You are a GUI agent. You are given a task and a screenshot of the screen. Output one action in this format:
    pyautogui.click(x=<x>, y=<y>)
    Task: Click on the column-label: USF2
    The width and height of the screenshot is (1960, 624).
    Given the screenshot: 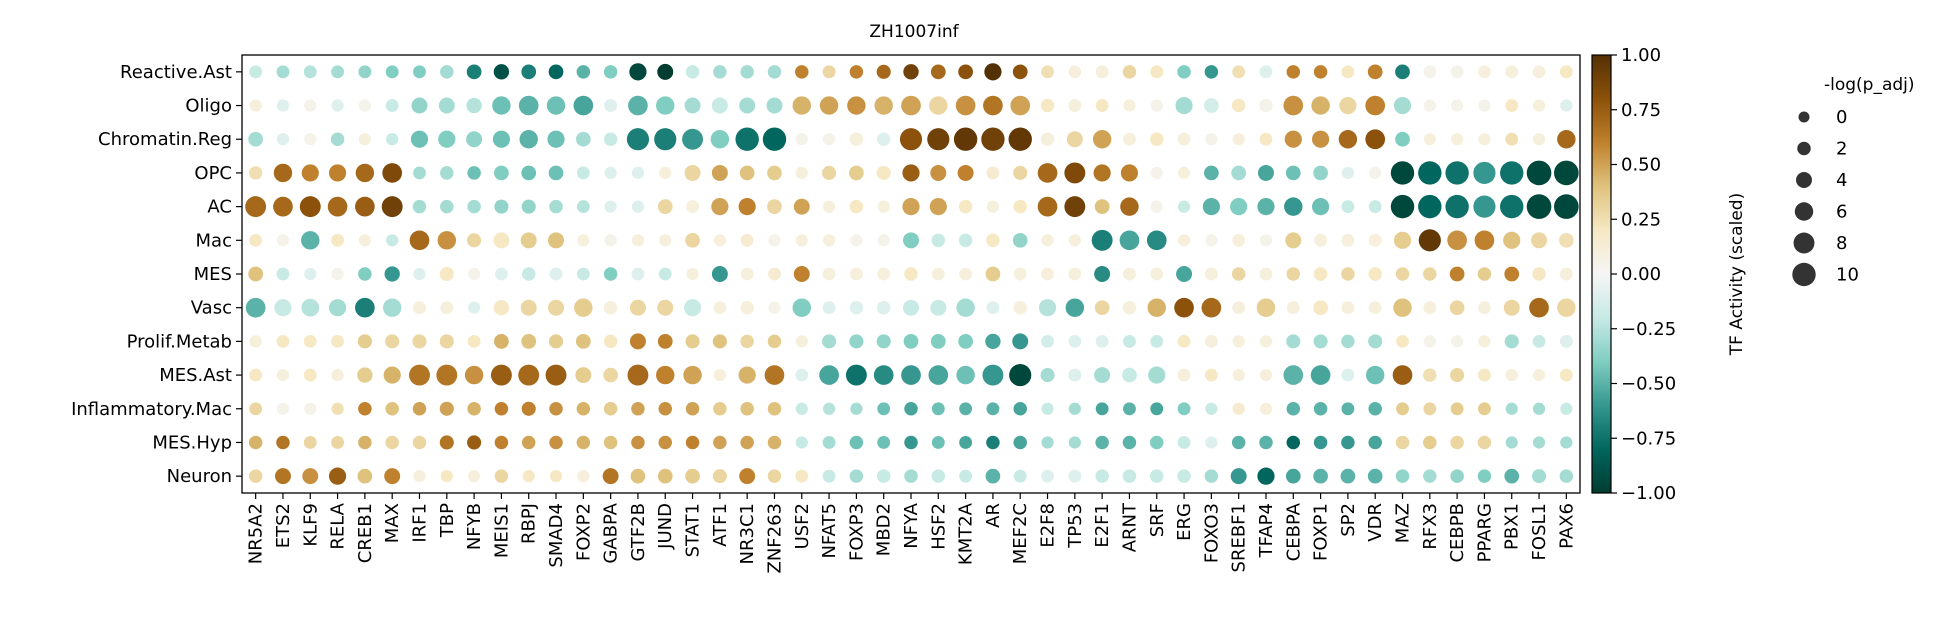 What is the action you would take?
    pyautogui.click(x=802, y=526)
    